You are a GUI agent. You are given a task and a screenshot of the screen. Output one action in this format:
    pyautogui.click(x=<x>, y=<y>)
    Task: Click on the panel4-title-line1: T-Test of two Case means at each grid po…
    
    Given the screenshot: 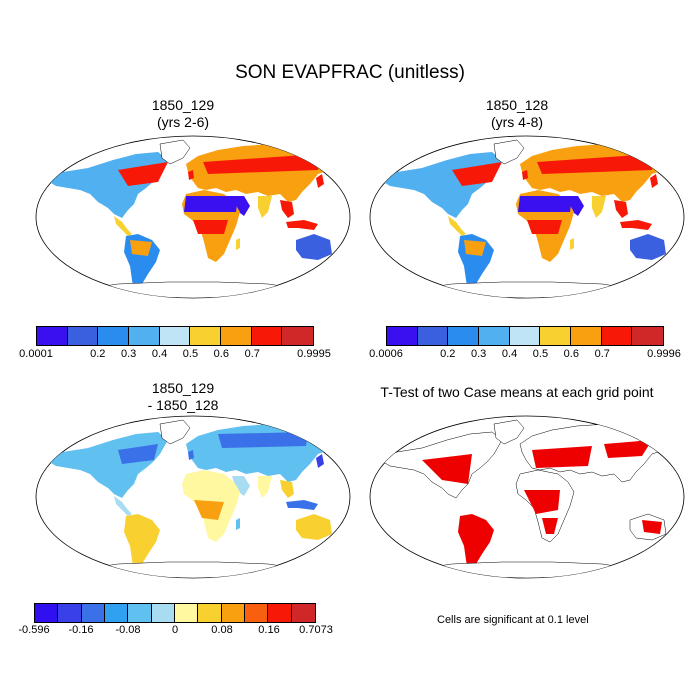 What is the action you would take?
    pyautogui.click(x=517, y=392)
    